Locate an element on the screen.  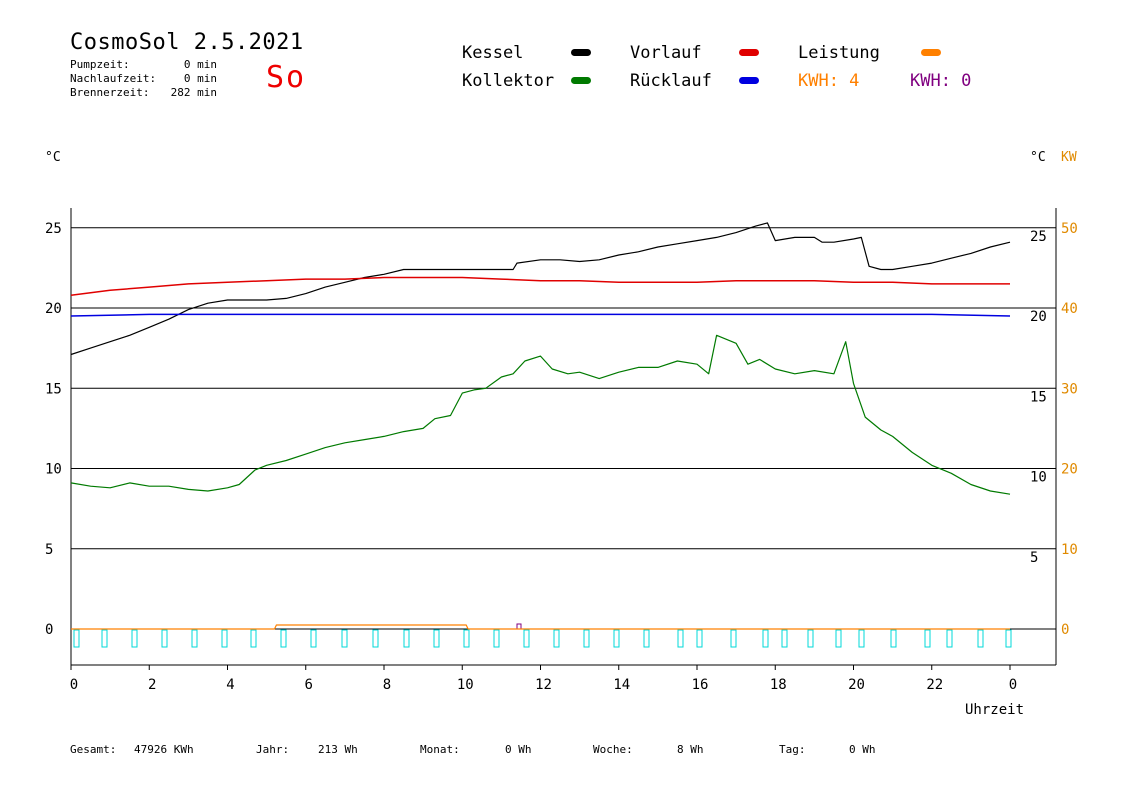
weekday-label: So is located at coordinates (286, 77).